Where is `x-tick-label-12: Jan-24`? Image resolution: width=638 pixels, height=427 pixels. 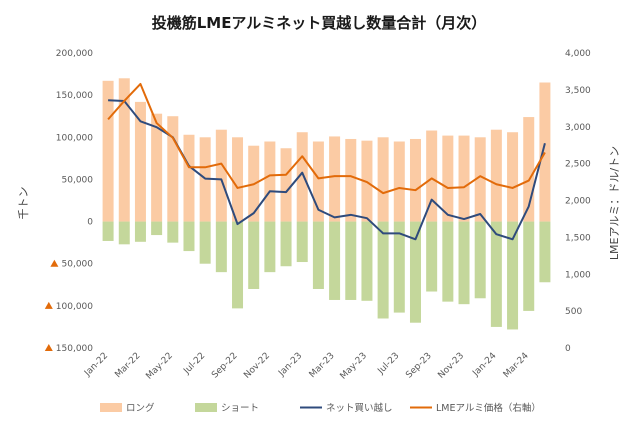
x-tick-label-12: Jan-24 is located at coordinates (485, 365).